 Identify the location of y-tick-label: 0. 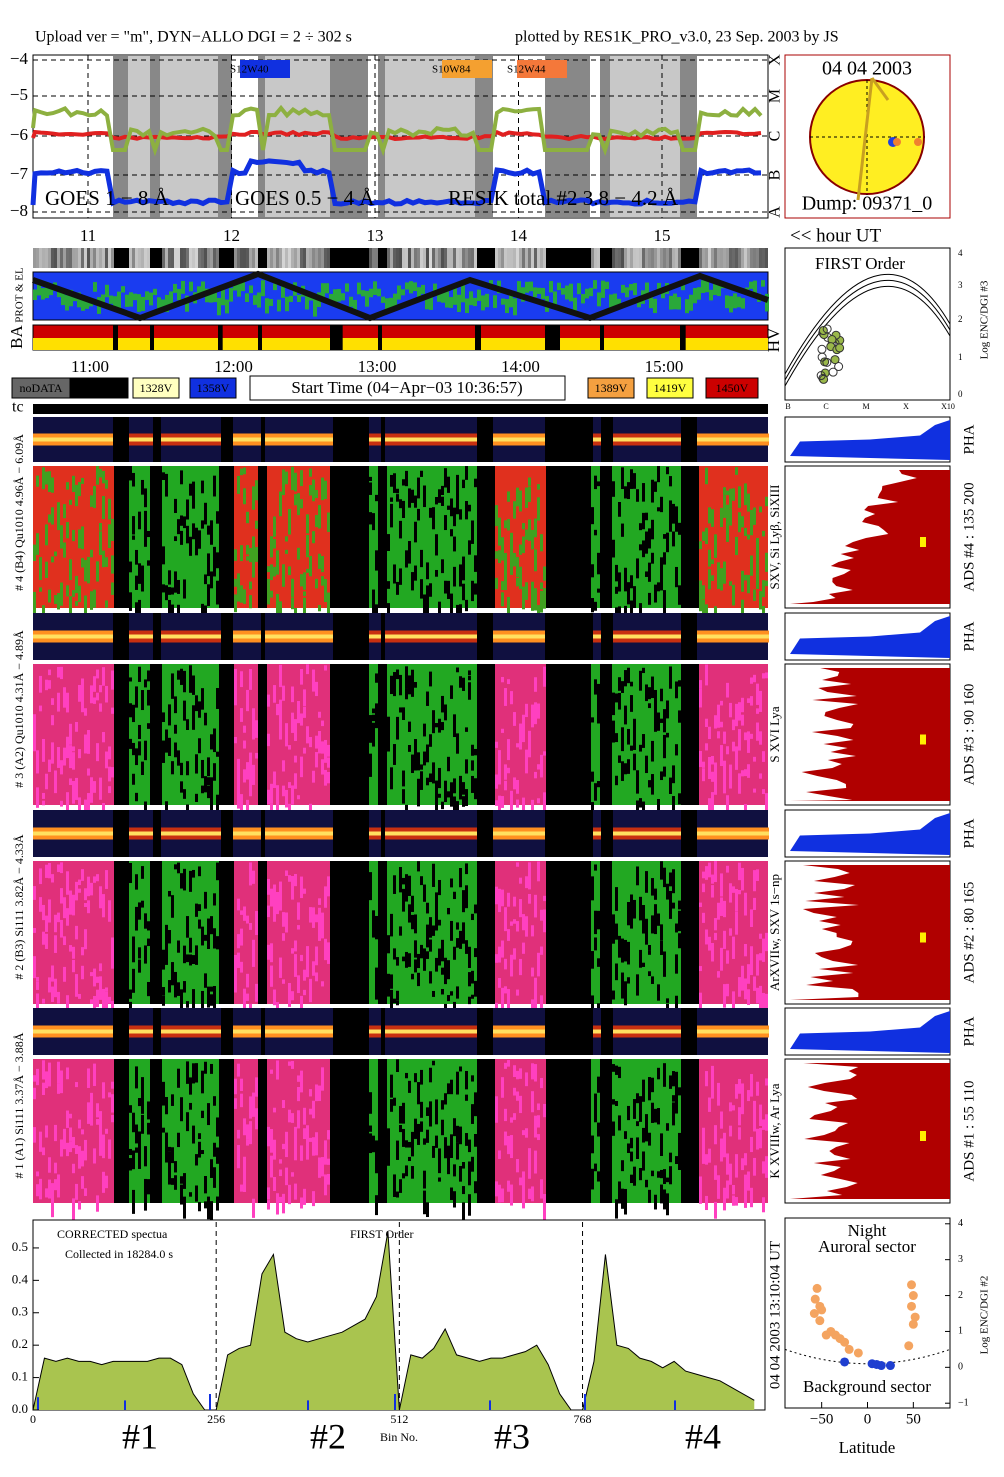
(960, 1367).